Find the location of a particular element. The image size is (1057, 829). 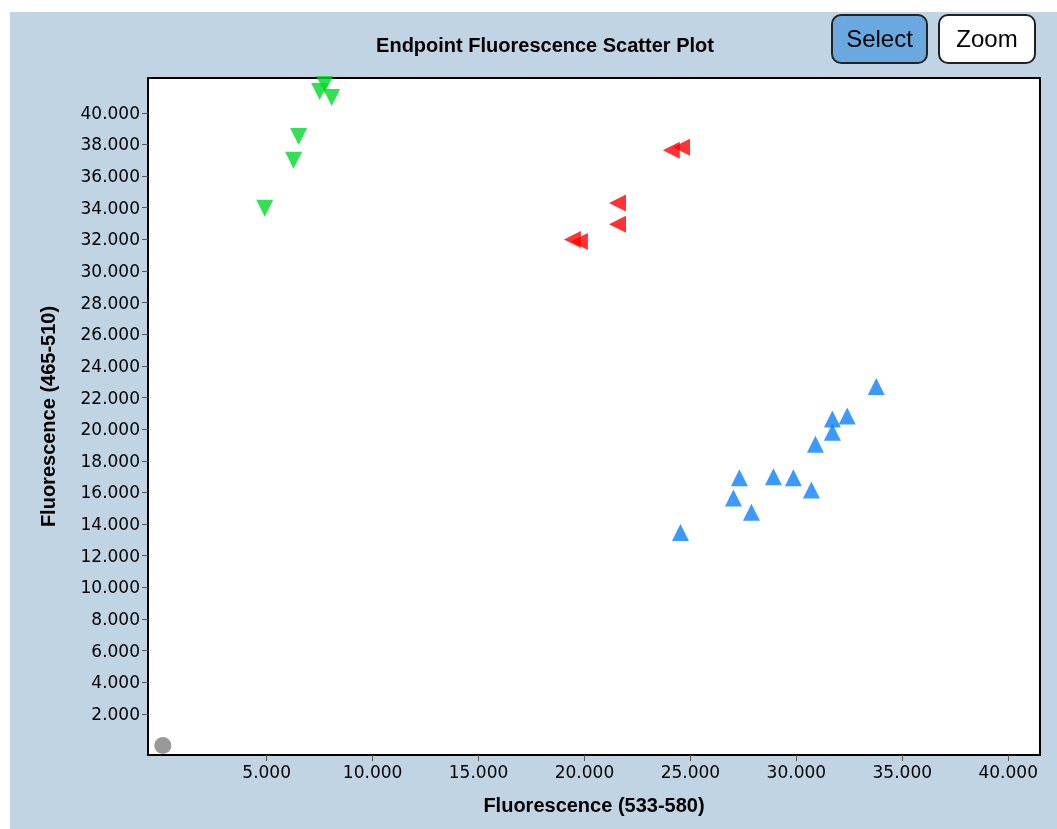

x-tick-label: 25.000 is located at coordinates (690, 771).